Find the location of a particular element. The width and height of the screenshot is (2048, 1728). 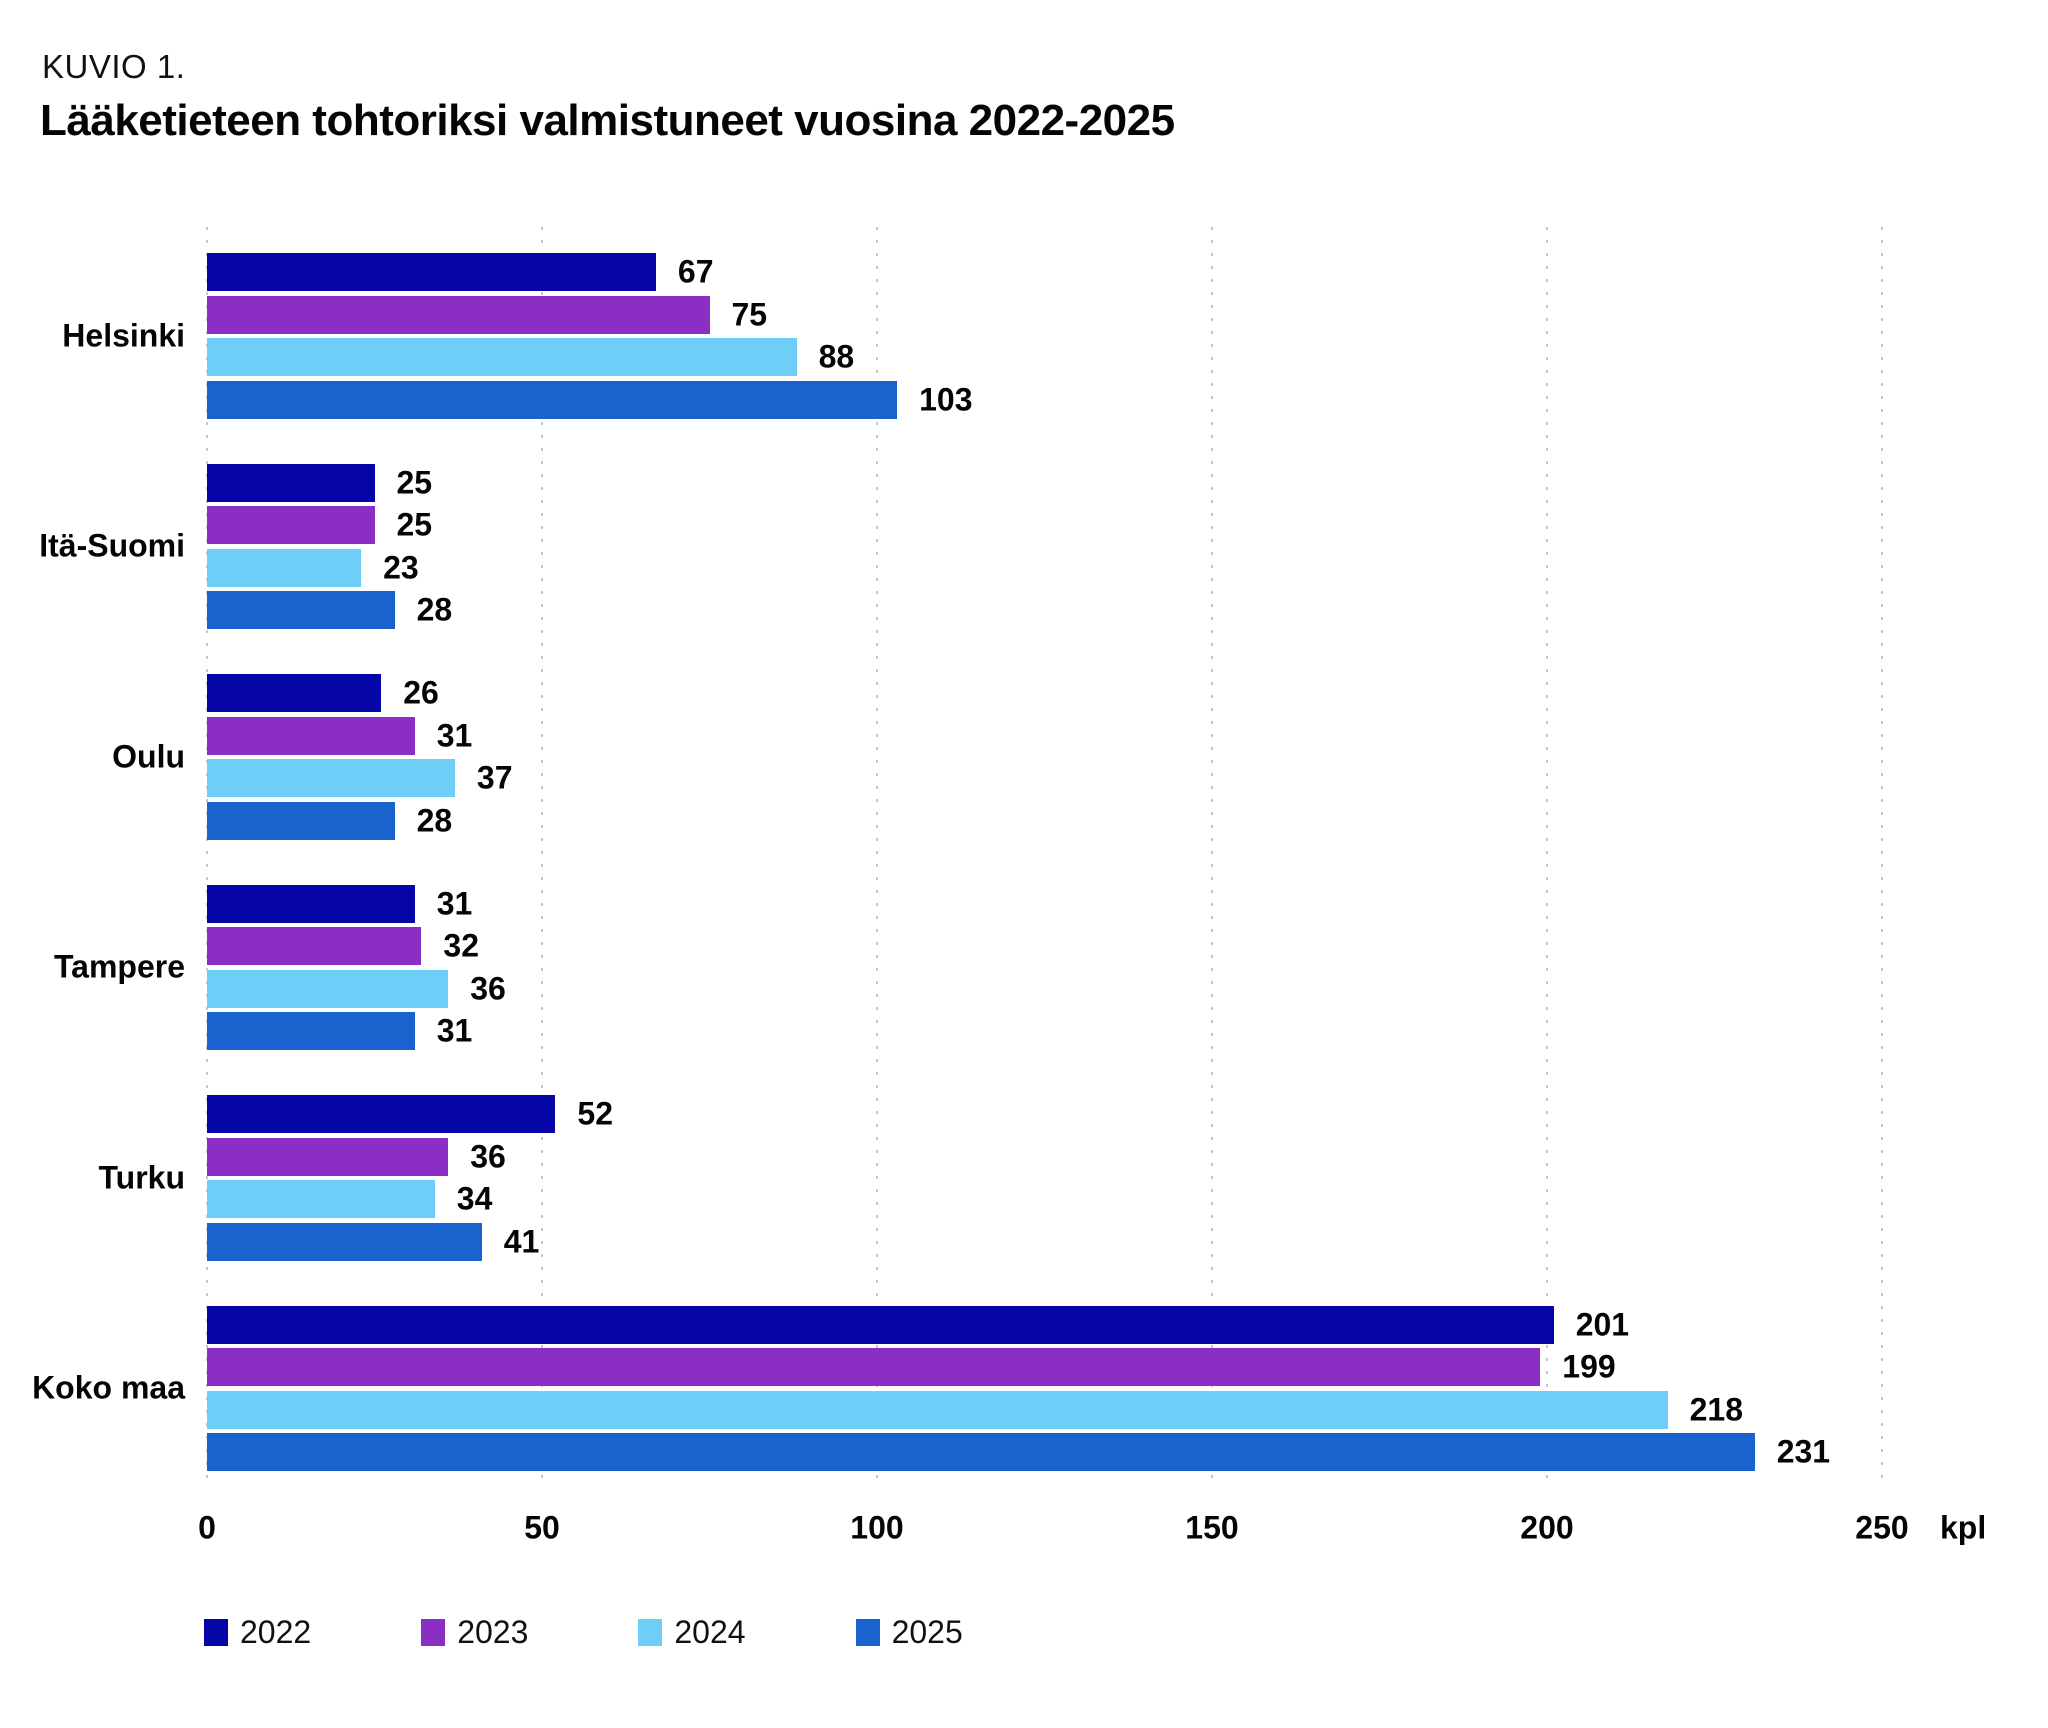

bar-2025-Tampere is located at coordinates (311, 1031).